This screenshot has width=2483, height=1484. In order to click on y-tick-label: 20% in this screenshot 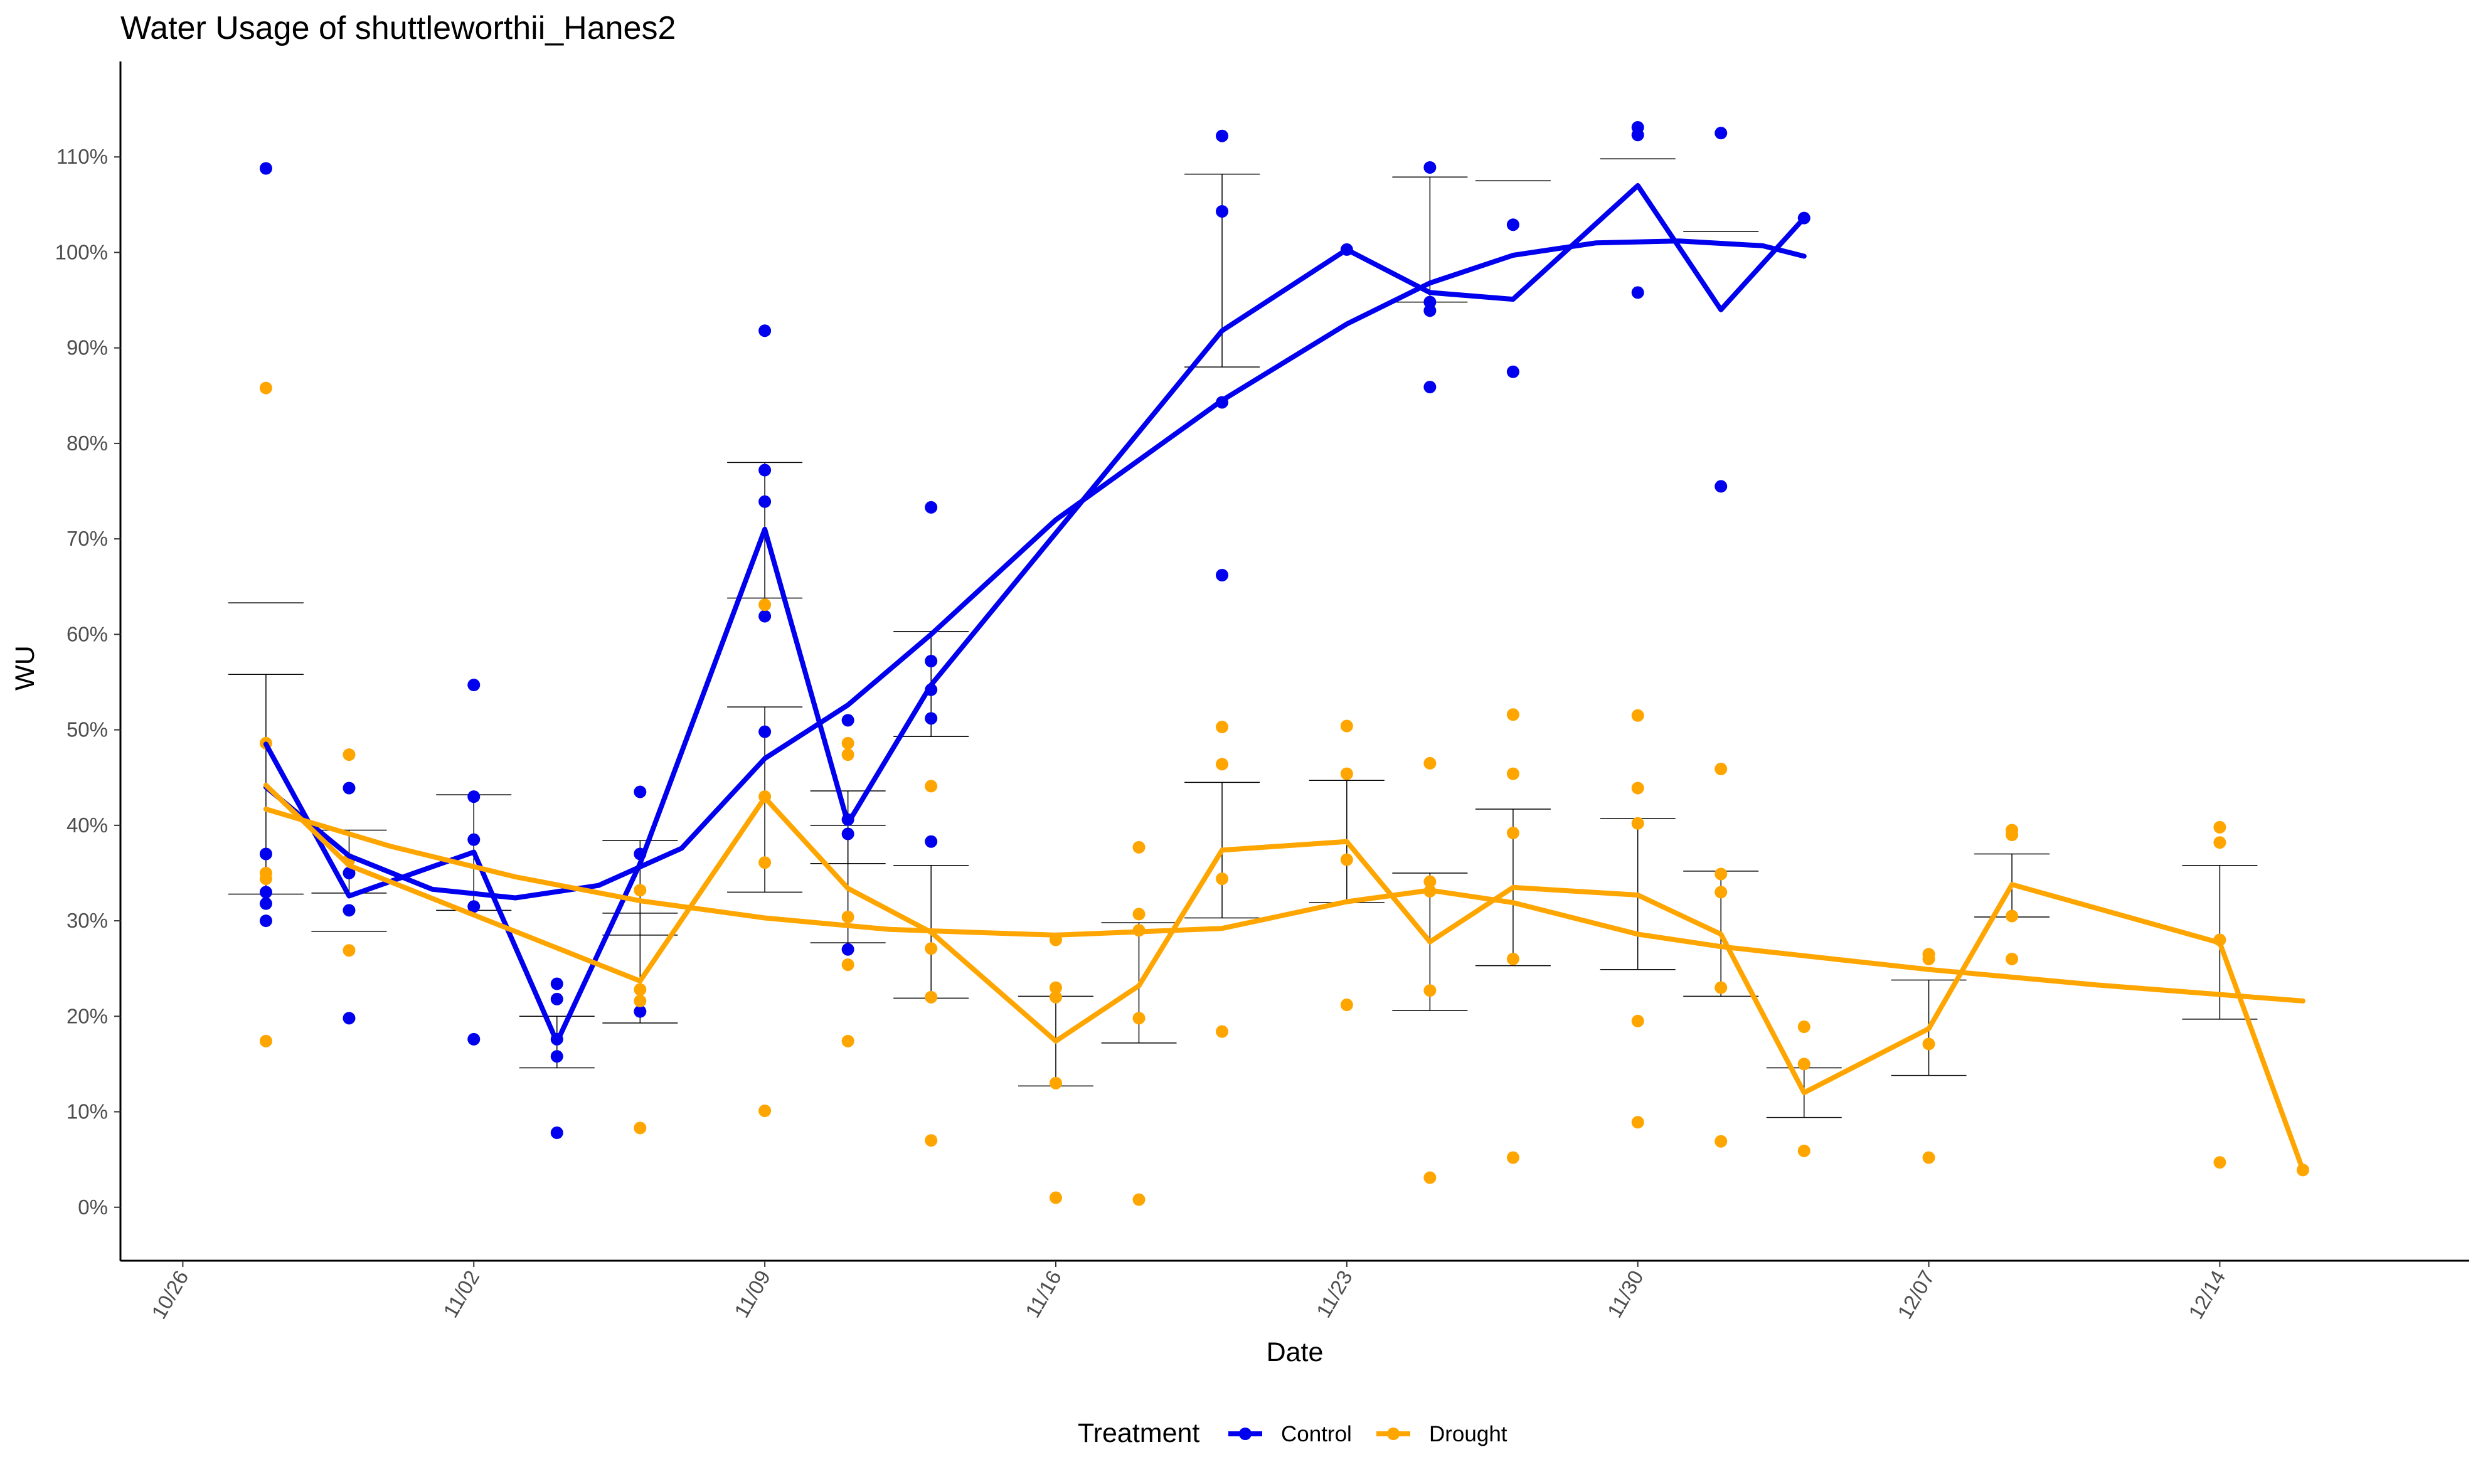, I will do `click(87, 1015)`.